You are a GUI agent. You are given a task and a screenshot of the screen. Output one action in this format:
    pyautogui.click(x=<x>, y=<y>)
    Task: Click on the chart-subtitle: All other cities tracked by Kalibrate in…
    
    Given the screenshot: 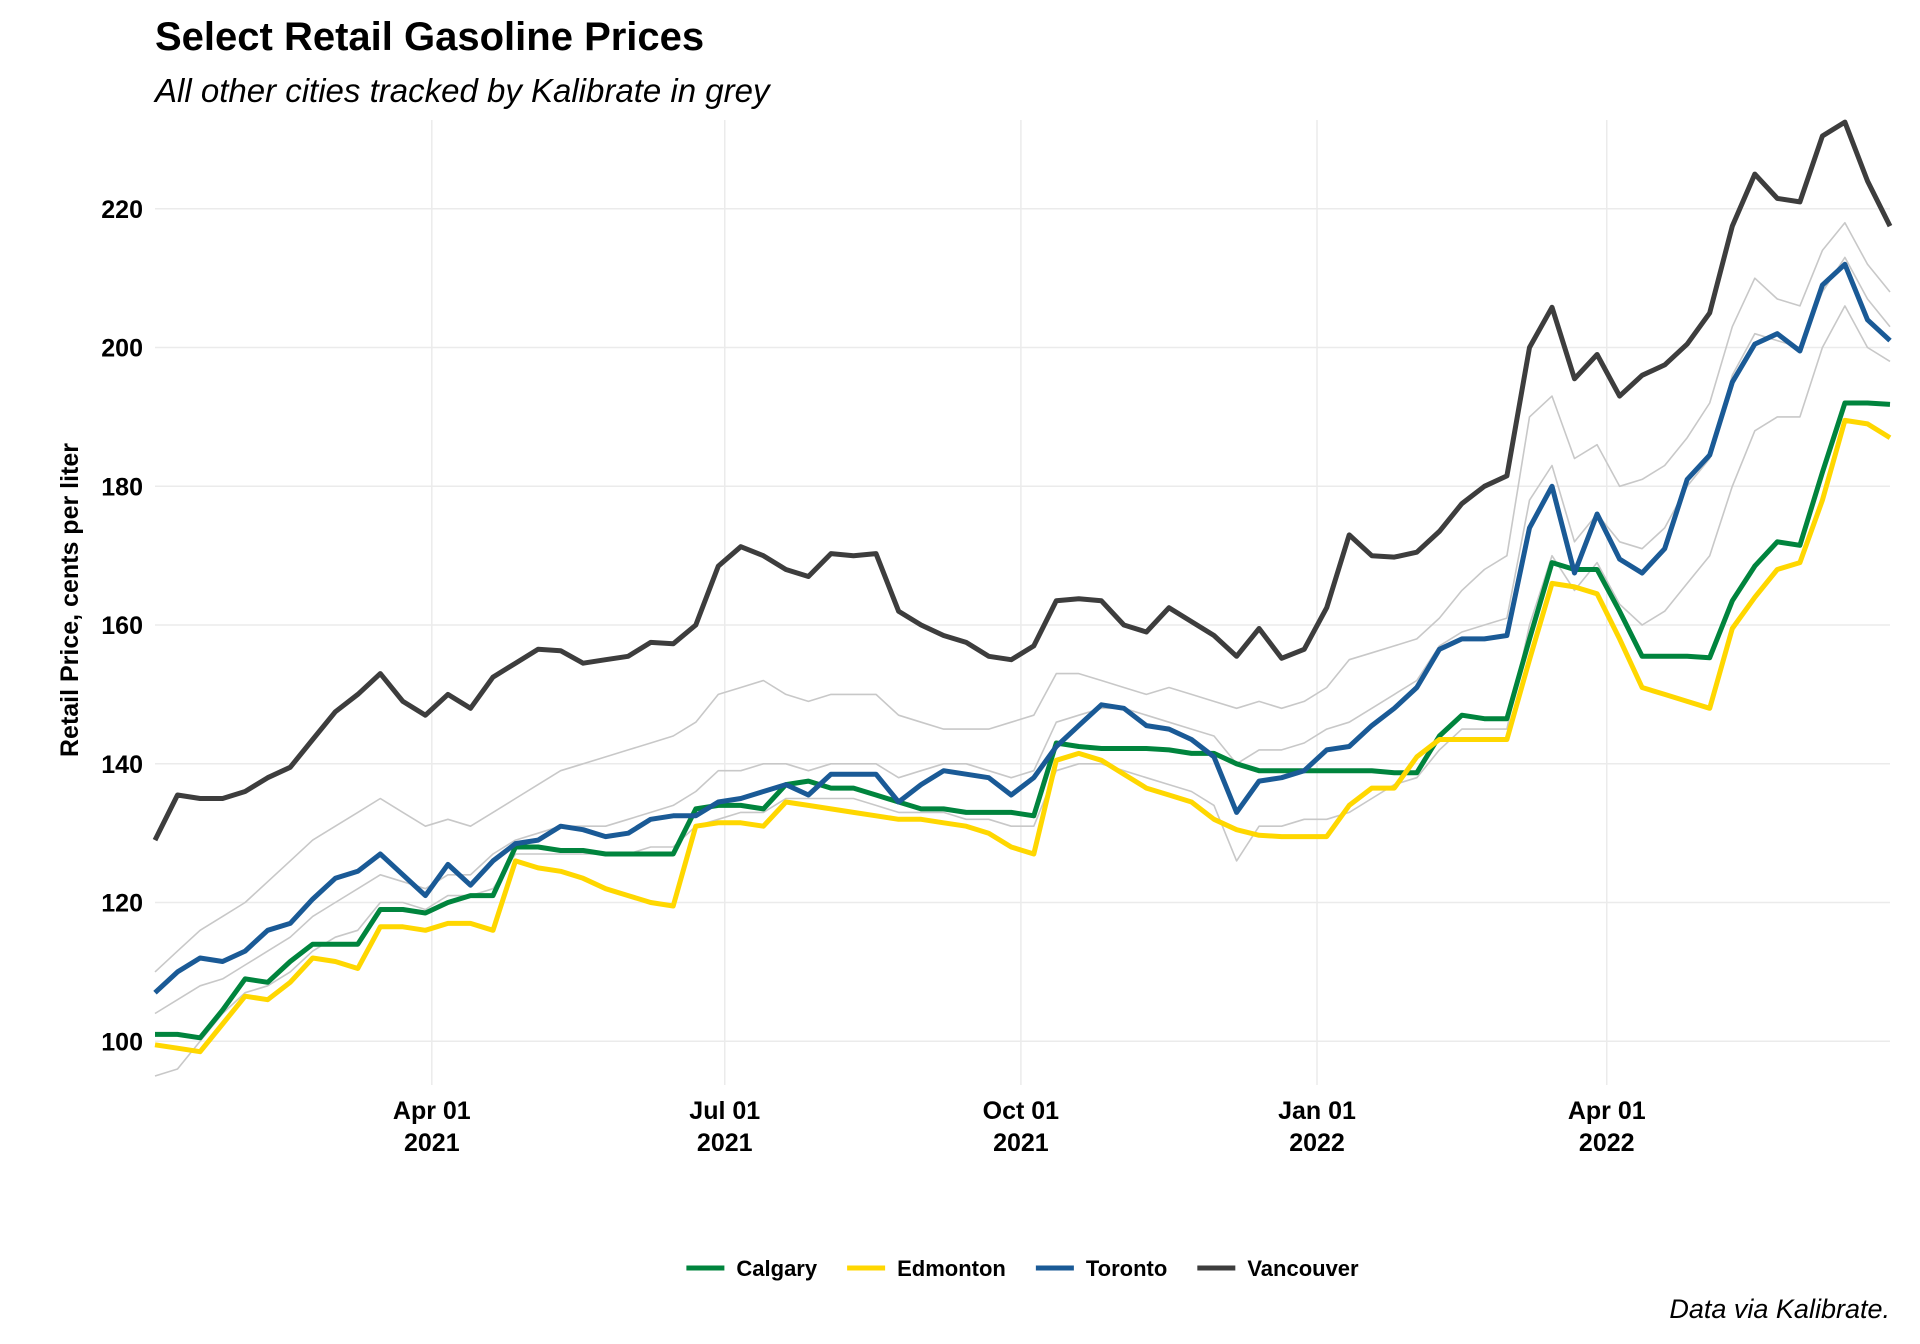 What is the action you would take?
    pyautogui.click(x=462, y=90)
    